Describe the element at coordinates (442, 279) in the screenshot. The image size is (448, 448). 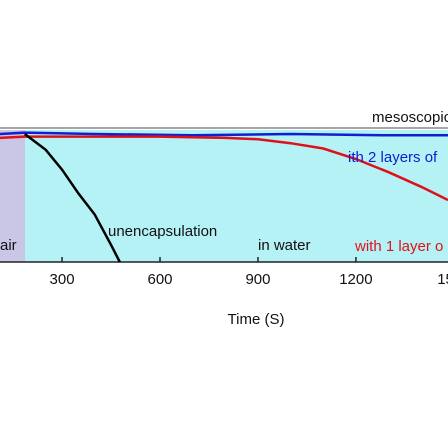
I see `x-tick-label: 1500` at that location.